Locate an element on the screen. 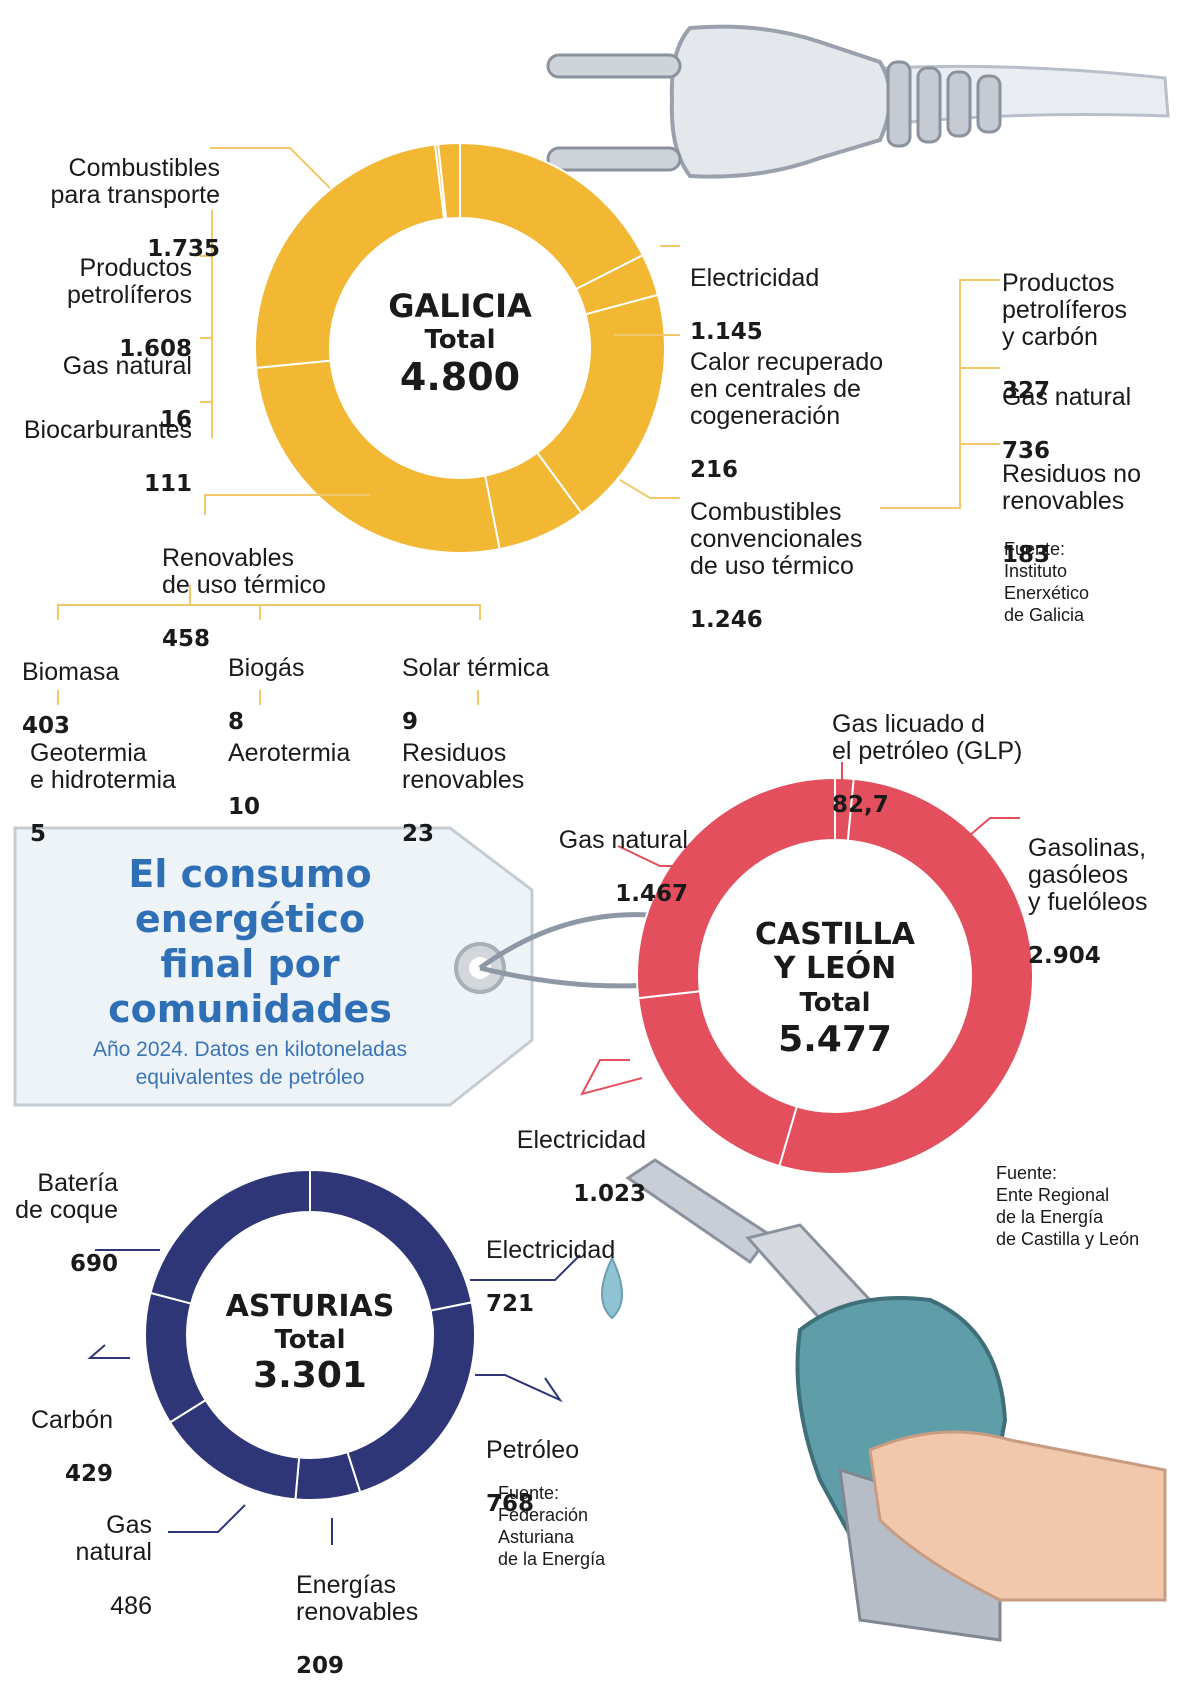  galicia-breakdown-residuos-no-renovables: Residuos no renovables 183 is located at coordinates (1092, 515).